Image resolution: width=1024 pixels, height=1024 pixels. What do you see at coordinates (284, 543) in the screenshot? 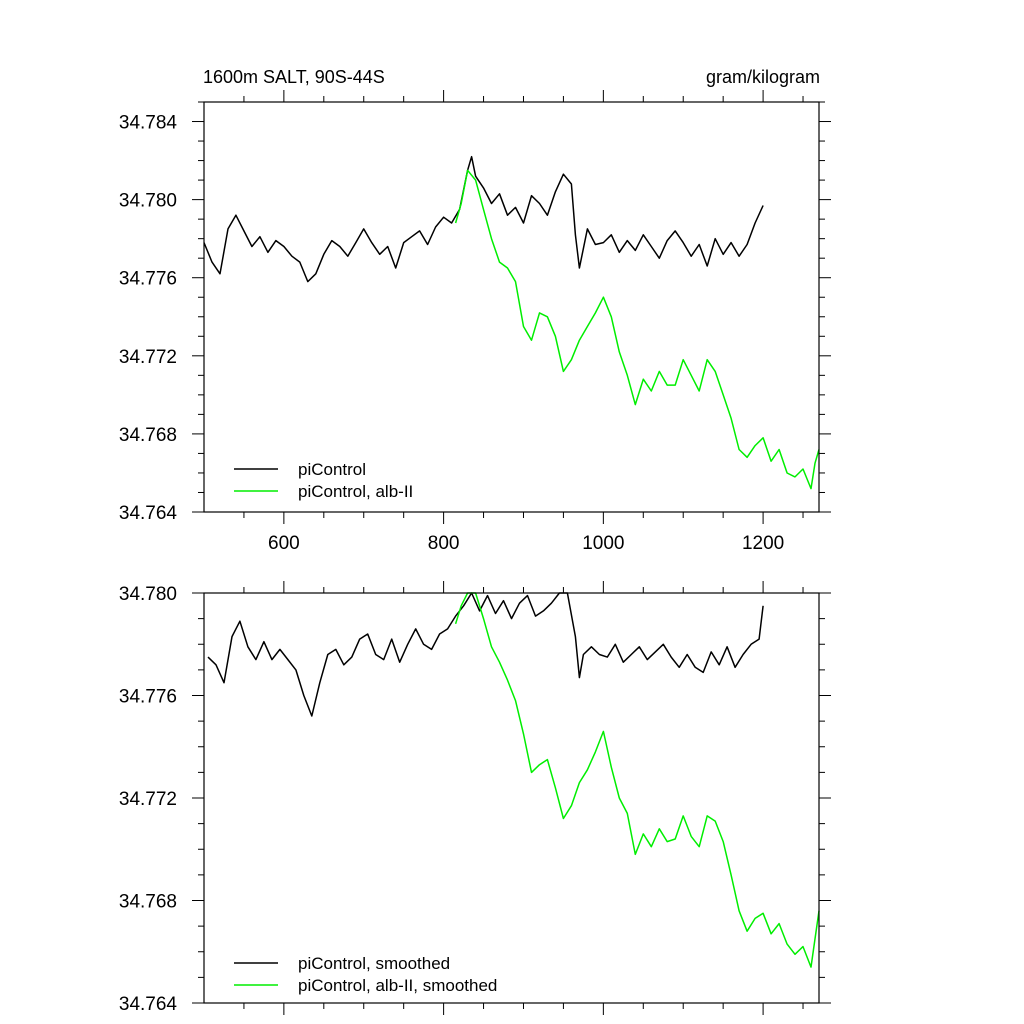
I see `x-tick-label: 600` at bounding box center [284, 543].